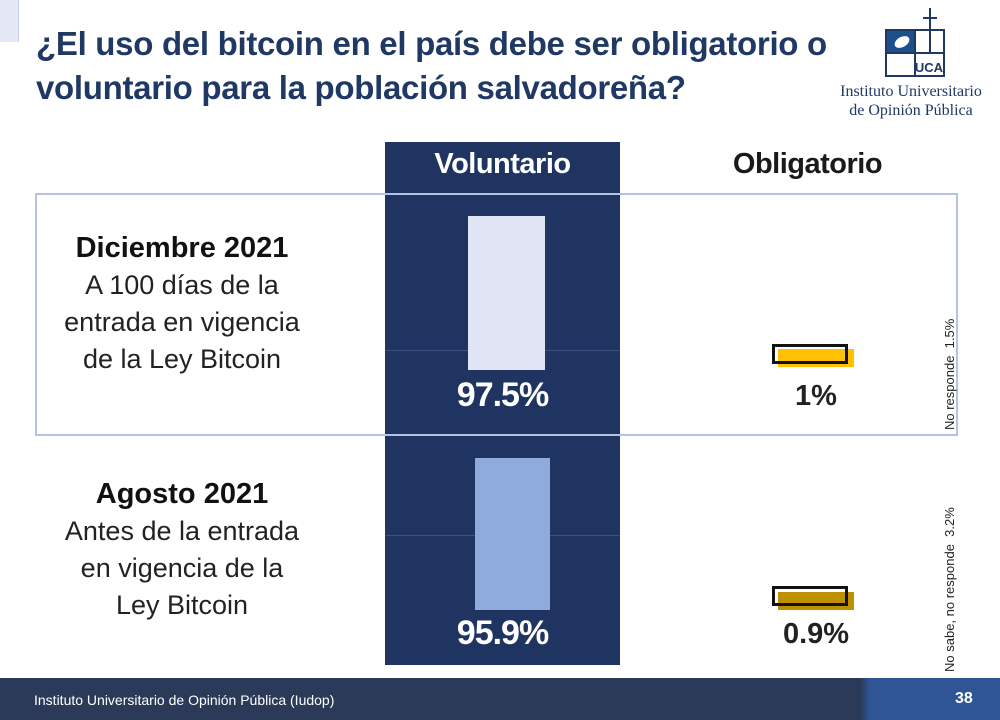  Describe the element at coordinates (182, 285) in the screenshot. I see `row-desc-line: A 100 días de la` at that location.